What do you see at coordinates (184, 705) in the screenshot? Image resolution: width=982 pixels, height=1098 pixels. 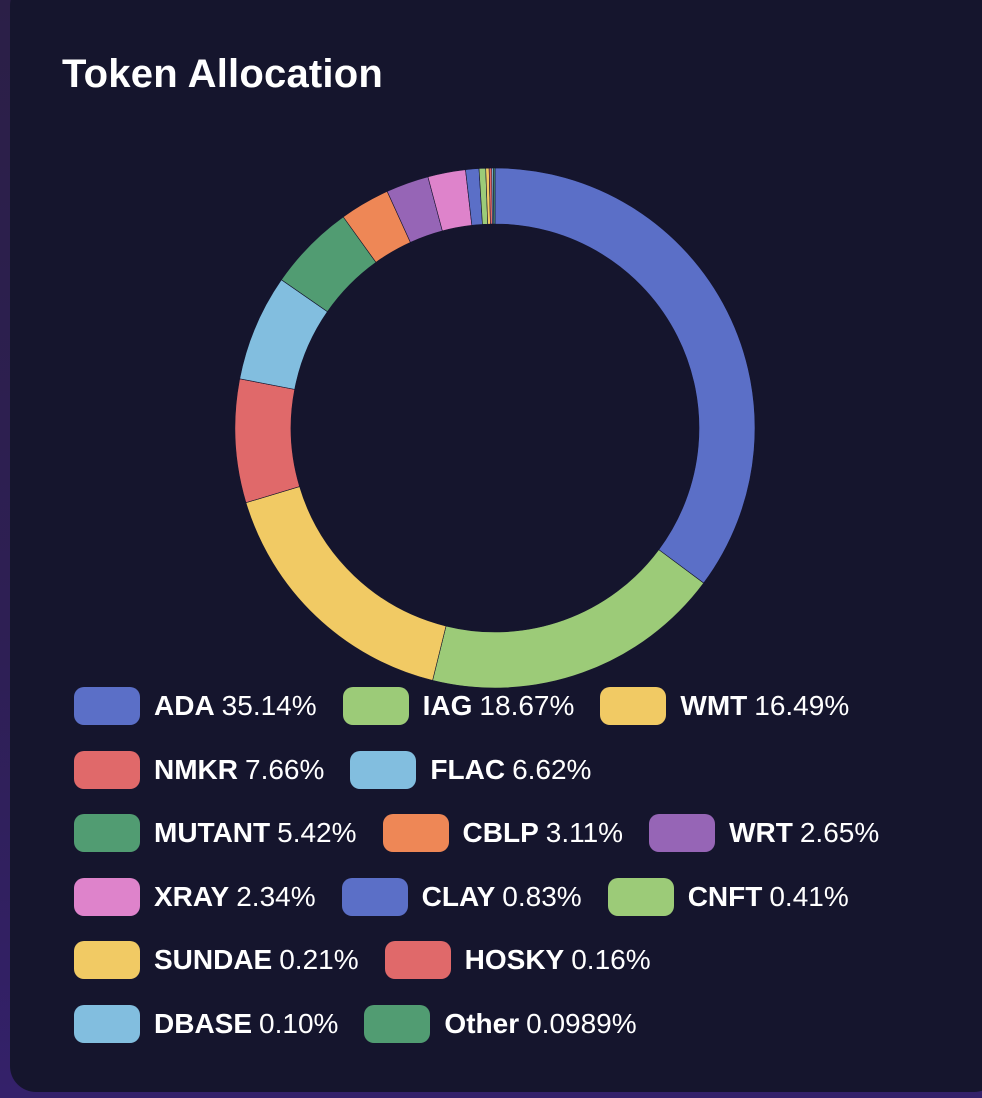 I see `legend-label-ada: ADA` at bounding box center [184, 705].